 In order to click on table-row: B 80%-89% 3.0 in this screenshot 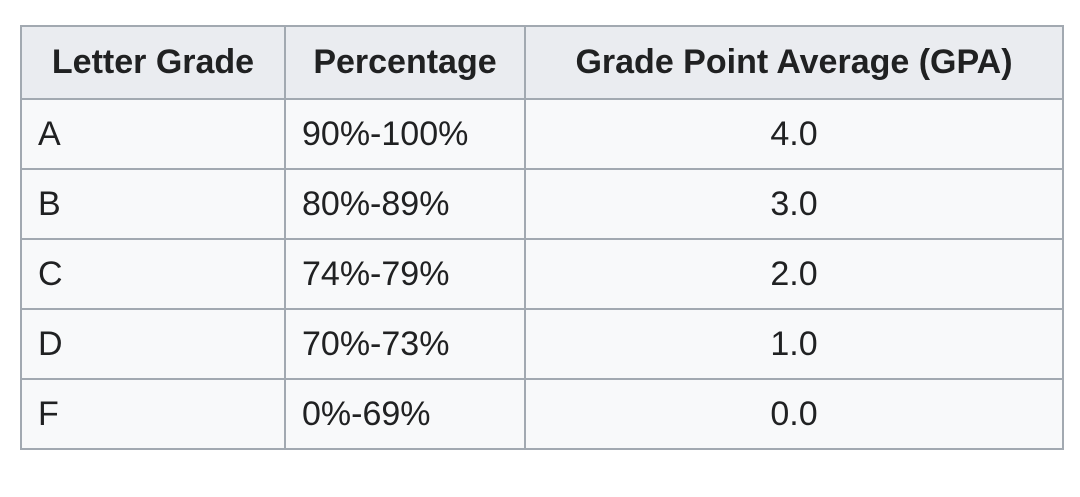, I will do `click(542, 204)`.